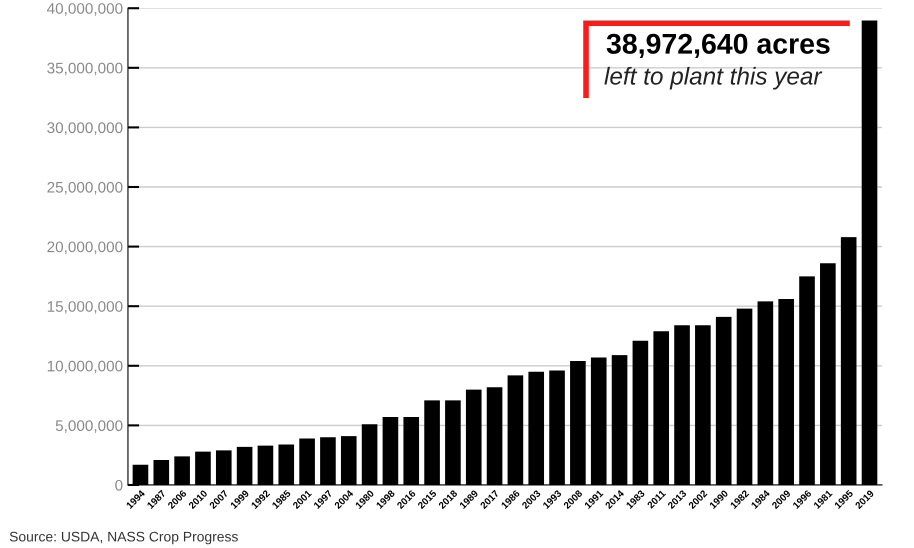 This screenshot has width=914, height=548. Describe the element at coordinates (118, 485) in the screenshot. I see `y-tick-label: 0` at that location.